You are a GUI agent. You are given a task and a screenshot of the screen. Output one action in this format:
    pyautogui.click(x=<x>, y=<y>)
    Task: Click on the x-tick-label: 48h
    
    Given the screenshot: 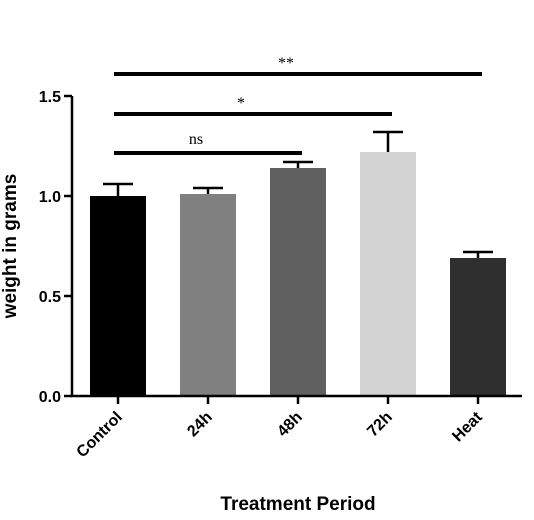 What is the action you would take?
    pyautogui.click(x=290, y=425)
    